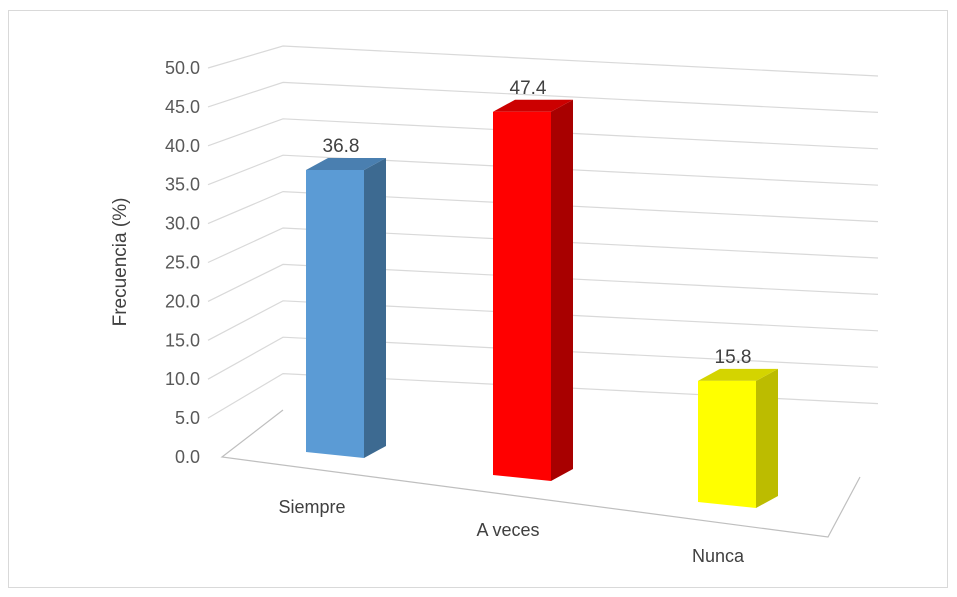  What do you see at coordinates (182, 107) in the screenshot?
I see `y-tick-label: 45.0` at bounding box center [182, 107].